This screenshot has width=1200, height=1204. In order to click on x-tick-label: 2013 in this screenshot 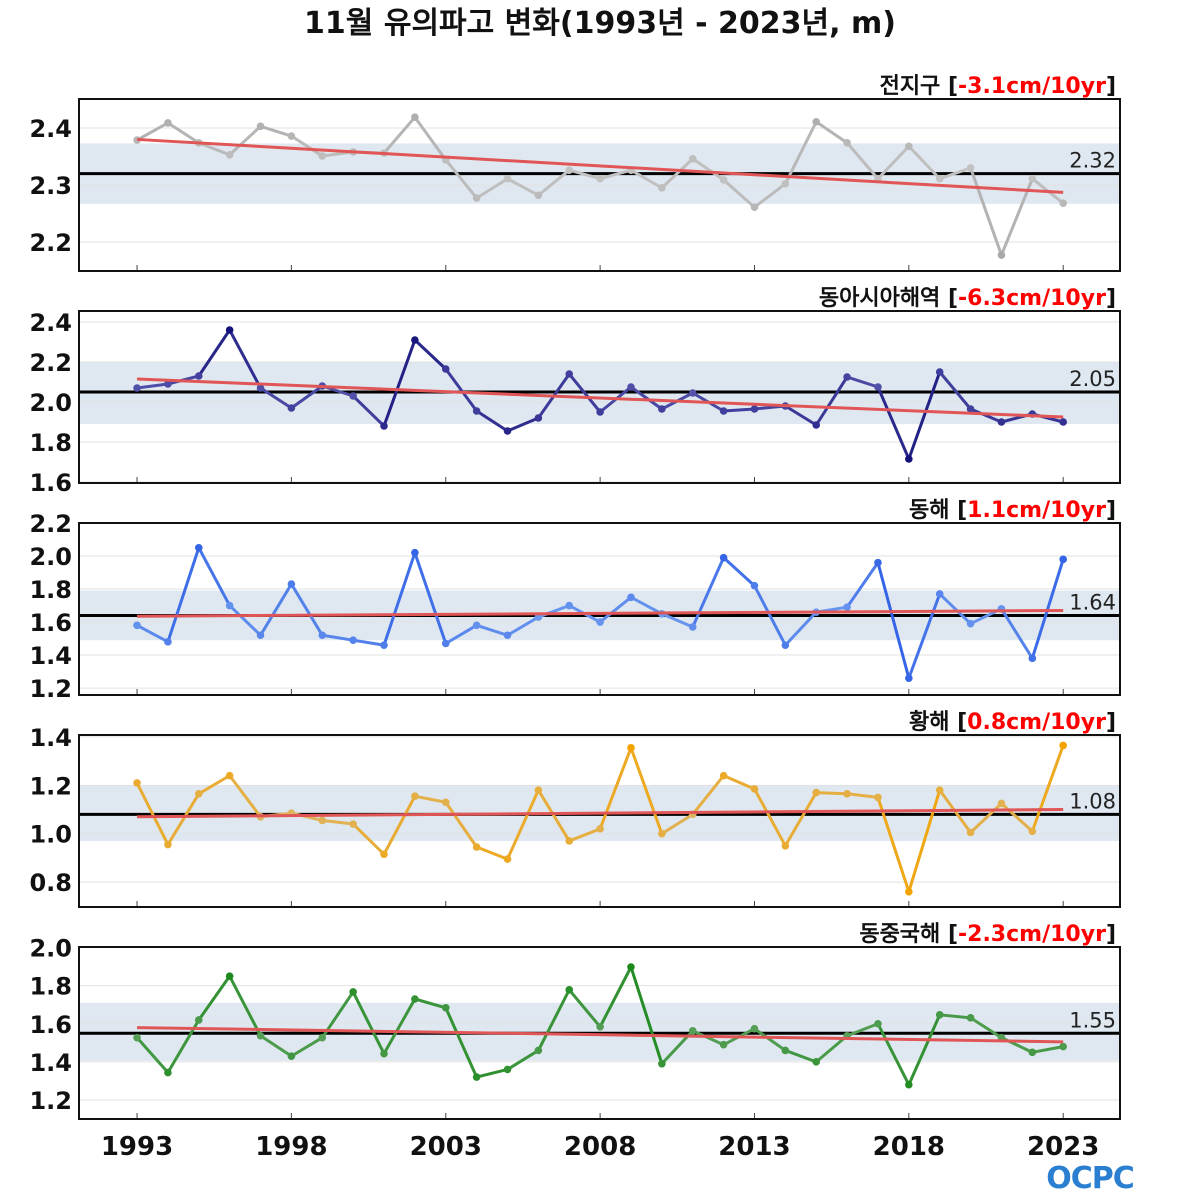, I will do `click(754, 1147)`.